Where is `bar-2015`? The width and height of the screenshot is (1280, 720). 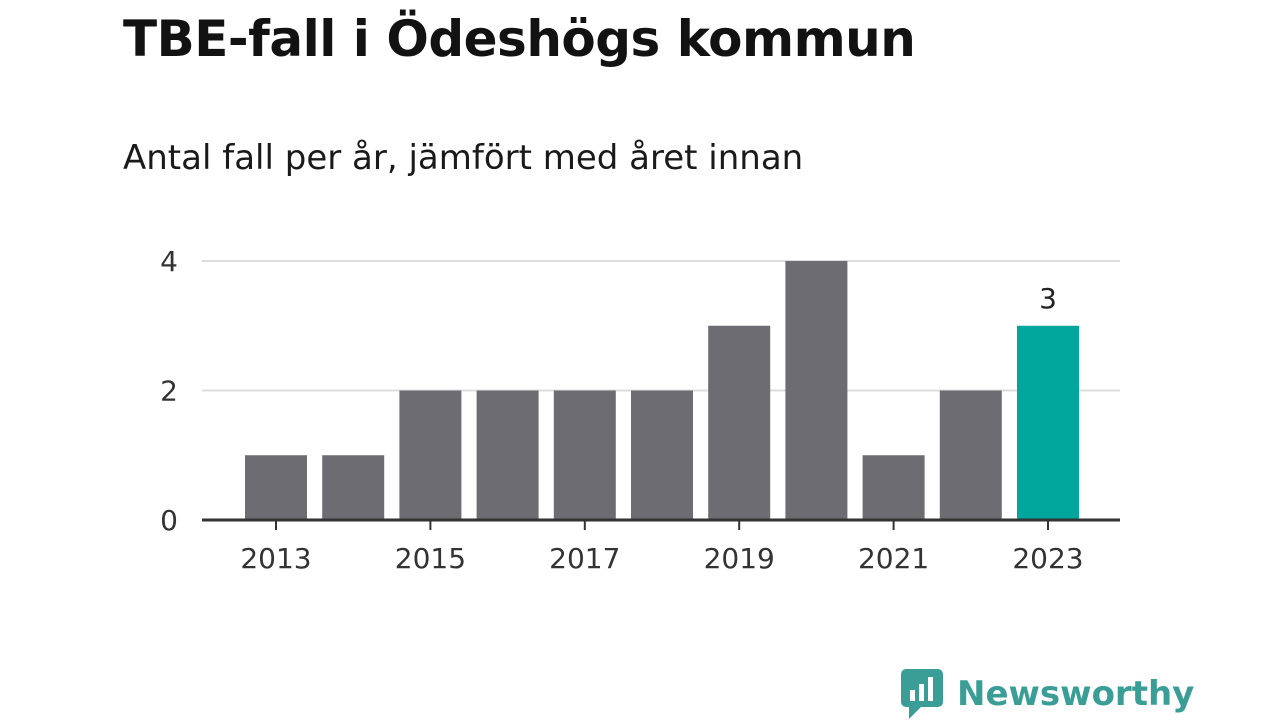
bar-2015 is located at coordinates (430, 455).